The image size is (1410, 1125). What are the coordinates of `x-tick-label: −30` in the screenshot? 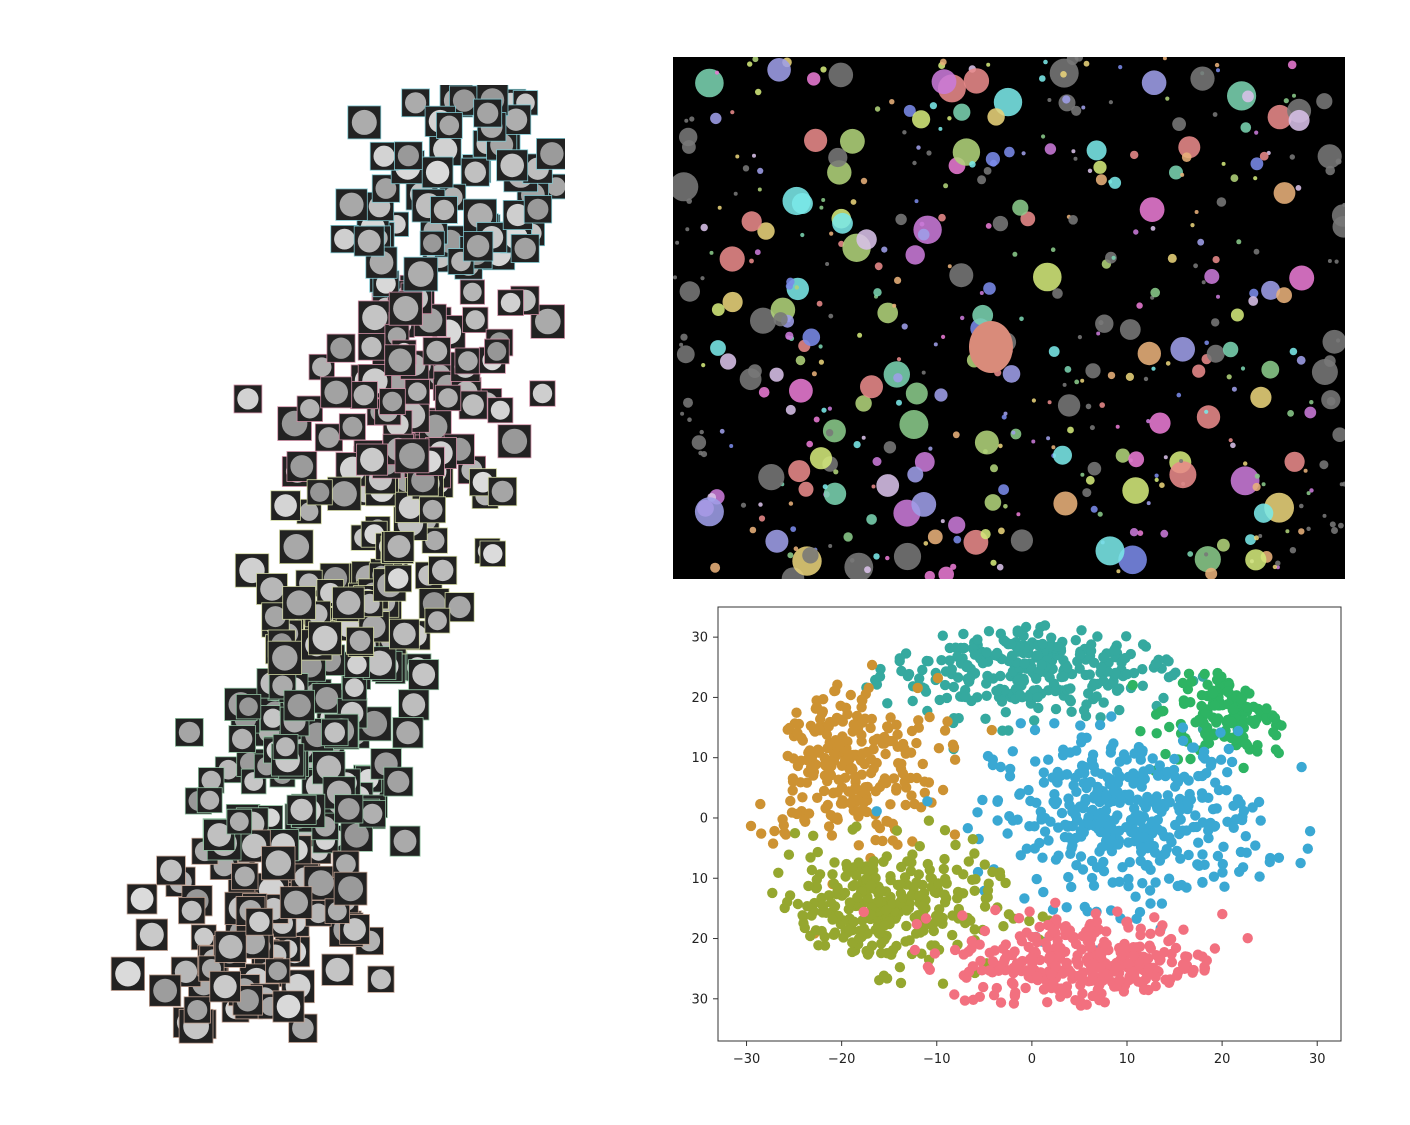 It's located at (746, 1059).